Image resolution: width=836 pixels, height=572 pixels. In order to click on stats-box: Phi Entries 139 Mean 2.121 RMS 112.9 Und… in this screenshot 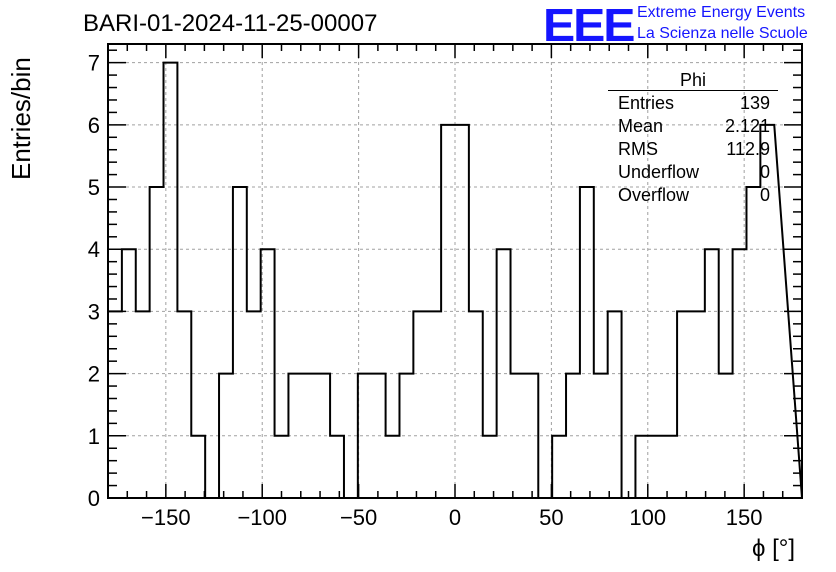, I will do `click(693, 138)`.